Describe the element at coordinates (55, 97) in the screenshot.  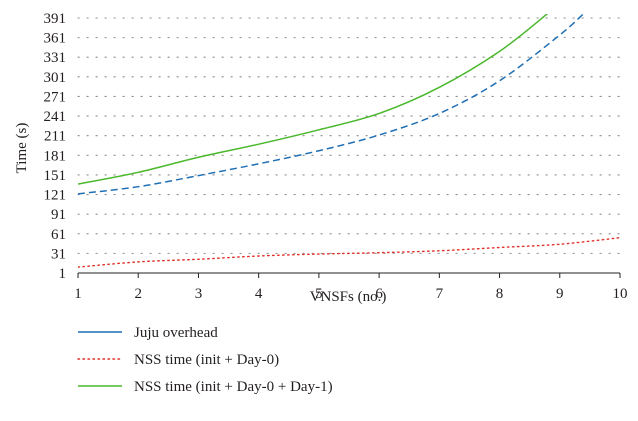
I see `y-tick-label: 271` at that location.